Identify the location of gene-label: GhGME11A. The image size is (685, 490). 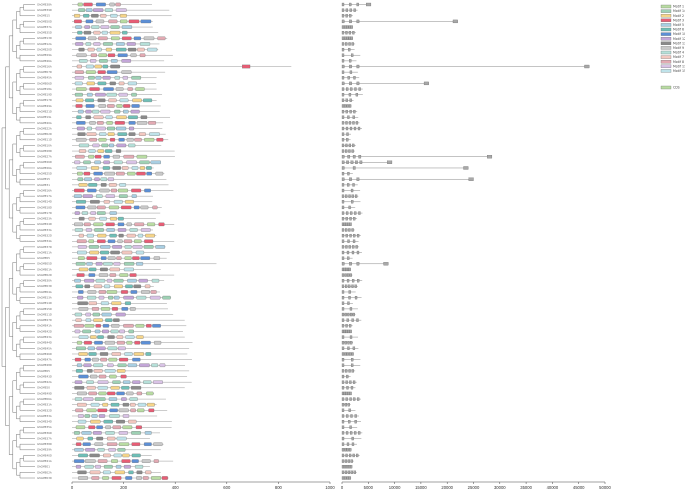
(44, 252).